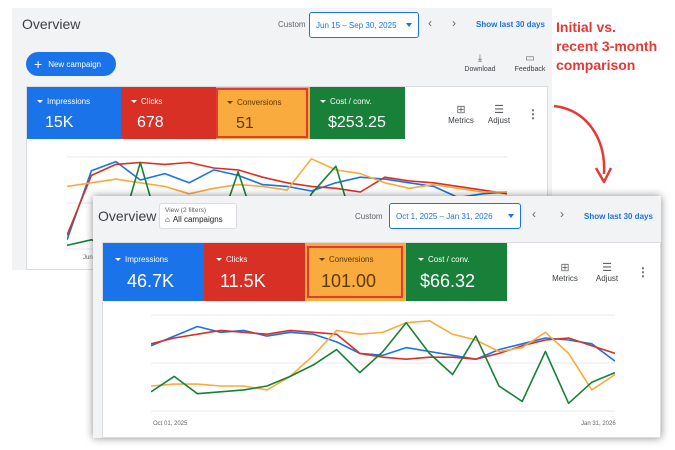  I want to click on recent-performance-chart, so click(383, 363).